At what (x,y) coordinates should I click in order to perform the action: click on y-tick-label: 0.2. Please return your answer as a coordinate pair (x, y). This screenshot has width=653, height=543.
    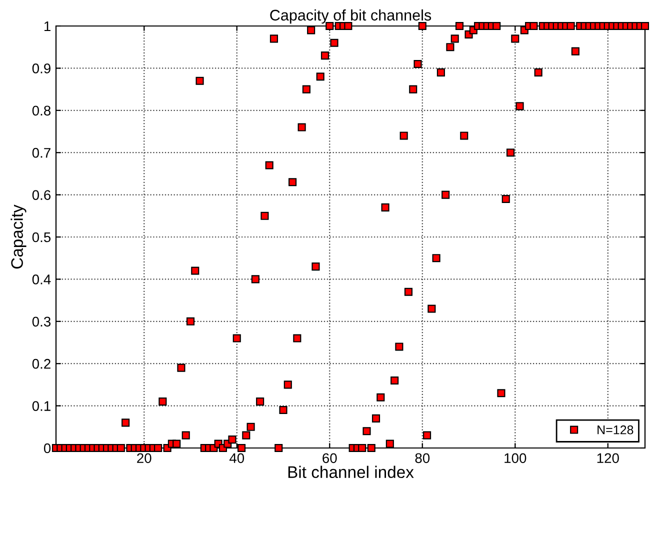
    Looking at the image, I should click on (41, 363).